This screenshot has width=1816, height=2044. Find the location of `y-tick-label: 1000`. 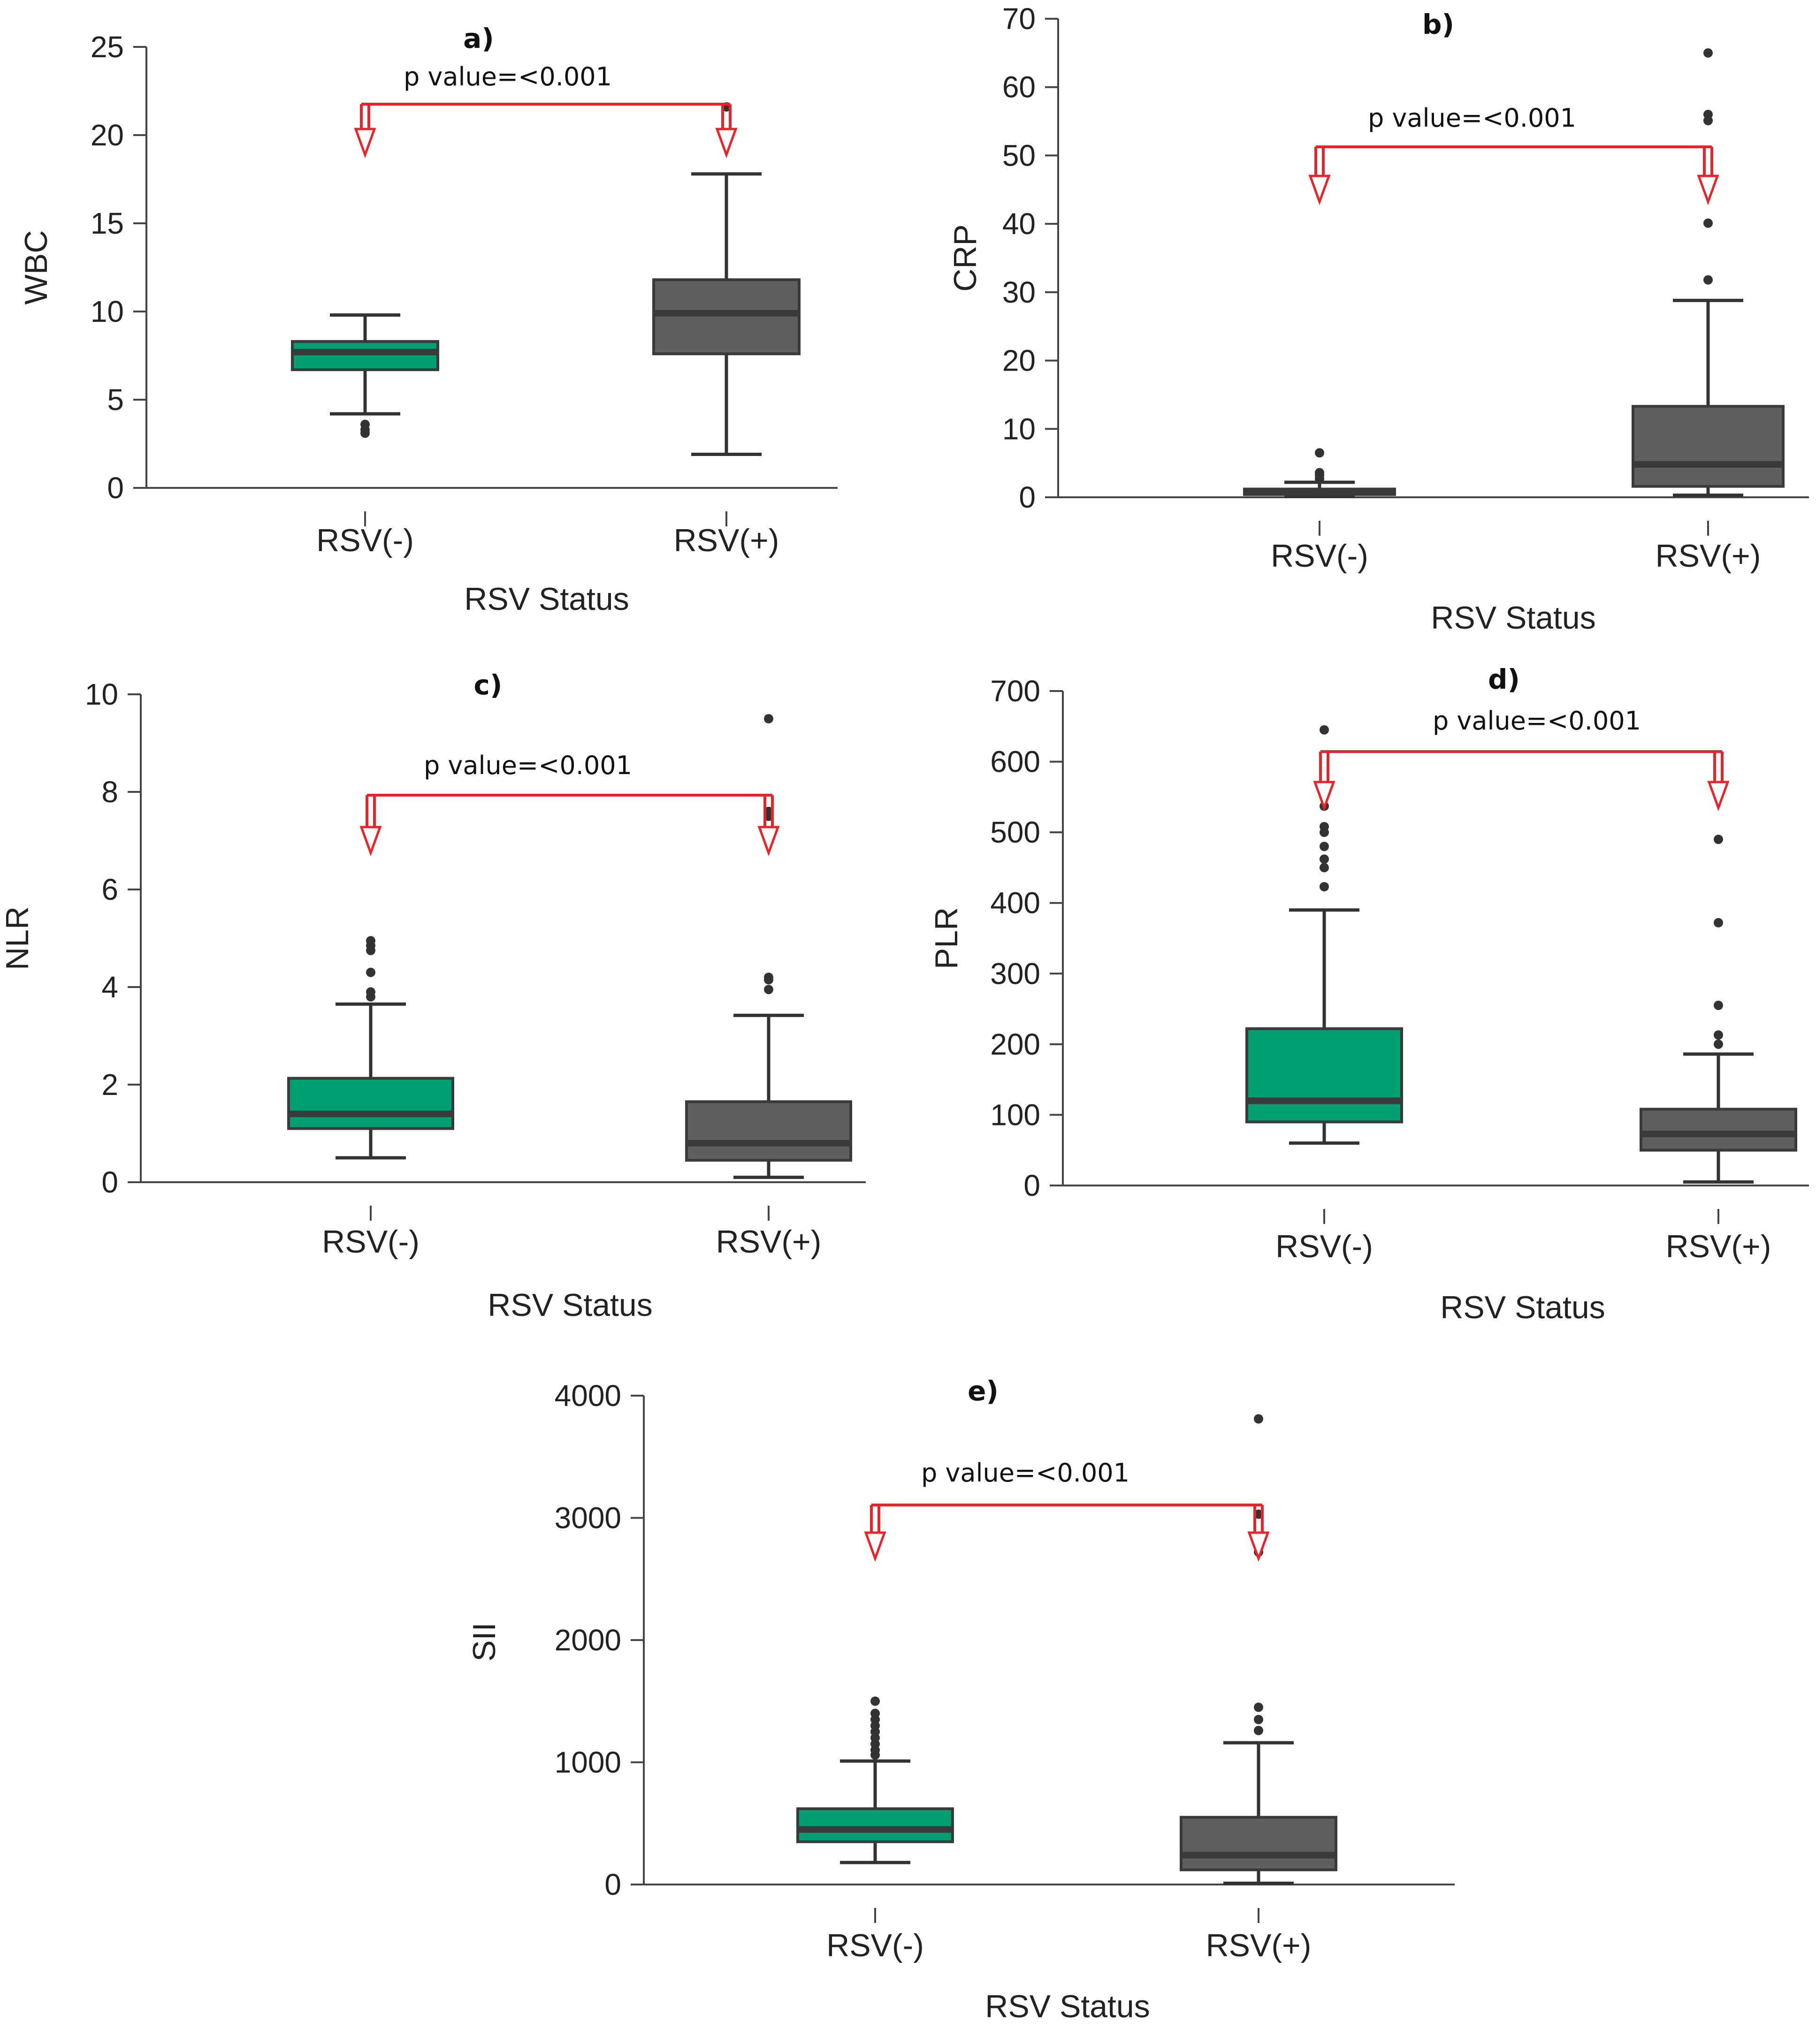

y-tick-label: 1000 is located at coordinates (588, 1762).